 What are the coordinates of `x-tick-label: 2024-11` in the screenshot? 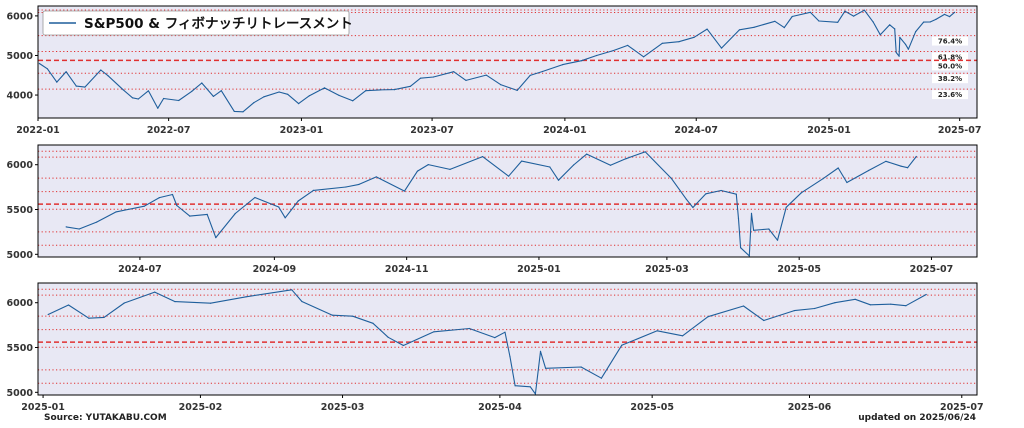 It's located at (407, 269).